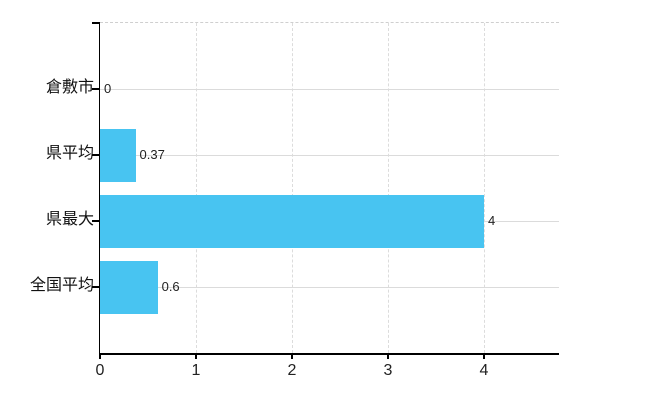 The height and width of the screenshot is (400, 650). I want to click on x-tick-label: 4, so click(484, 370).